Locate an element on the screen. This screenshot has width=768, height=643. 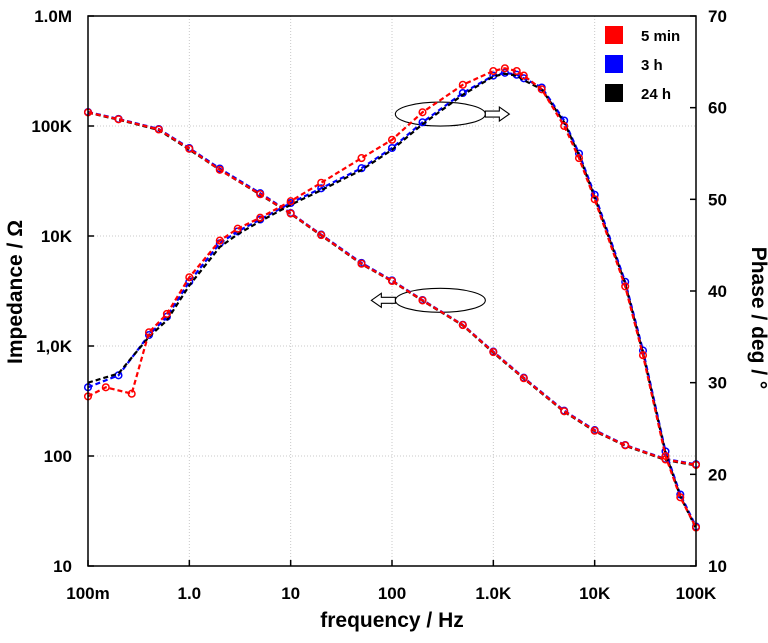
legend-item: 3 h is located at coordinates (634, 64).